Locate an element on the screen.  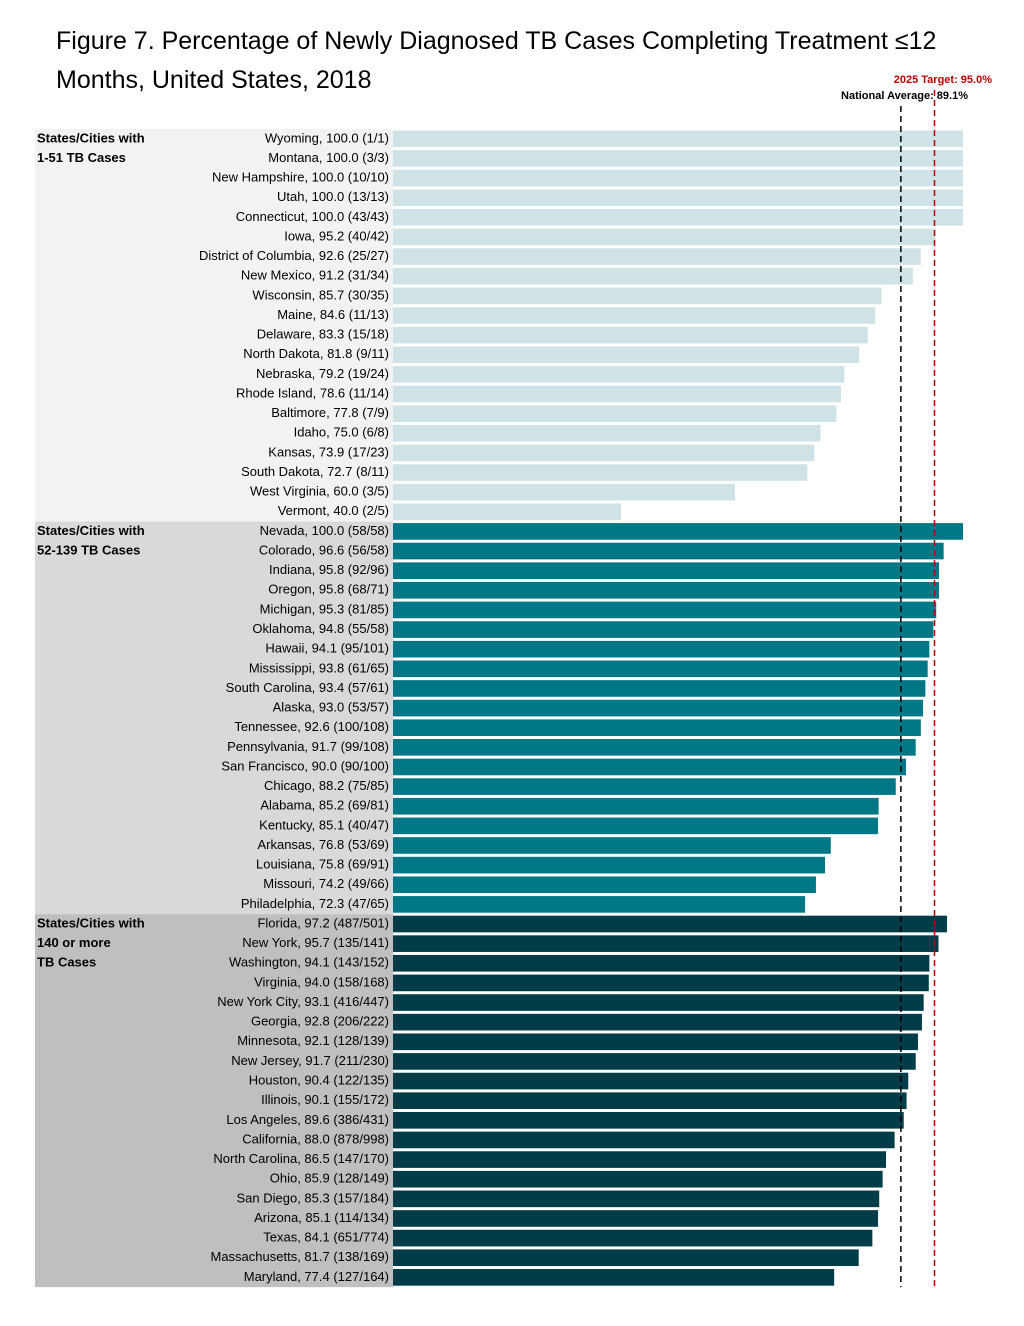
category-label: Illinois, 90.1 (155/172) is located at coordinates (325, 1099).